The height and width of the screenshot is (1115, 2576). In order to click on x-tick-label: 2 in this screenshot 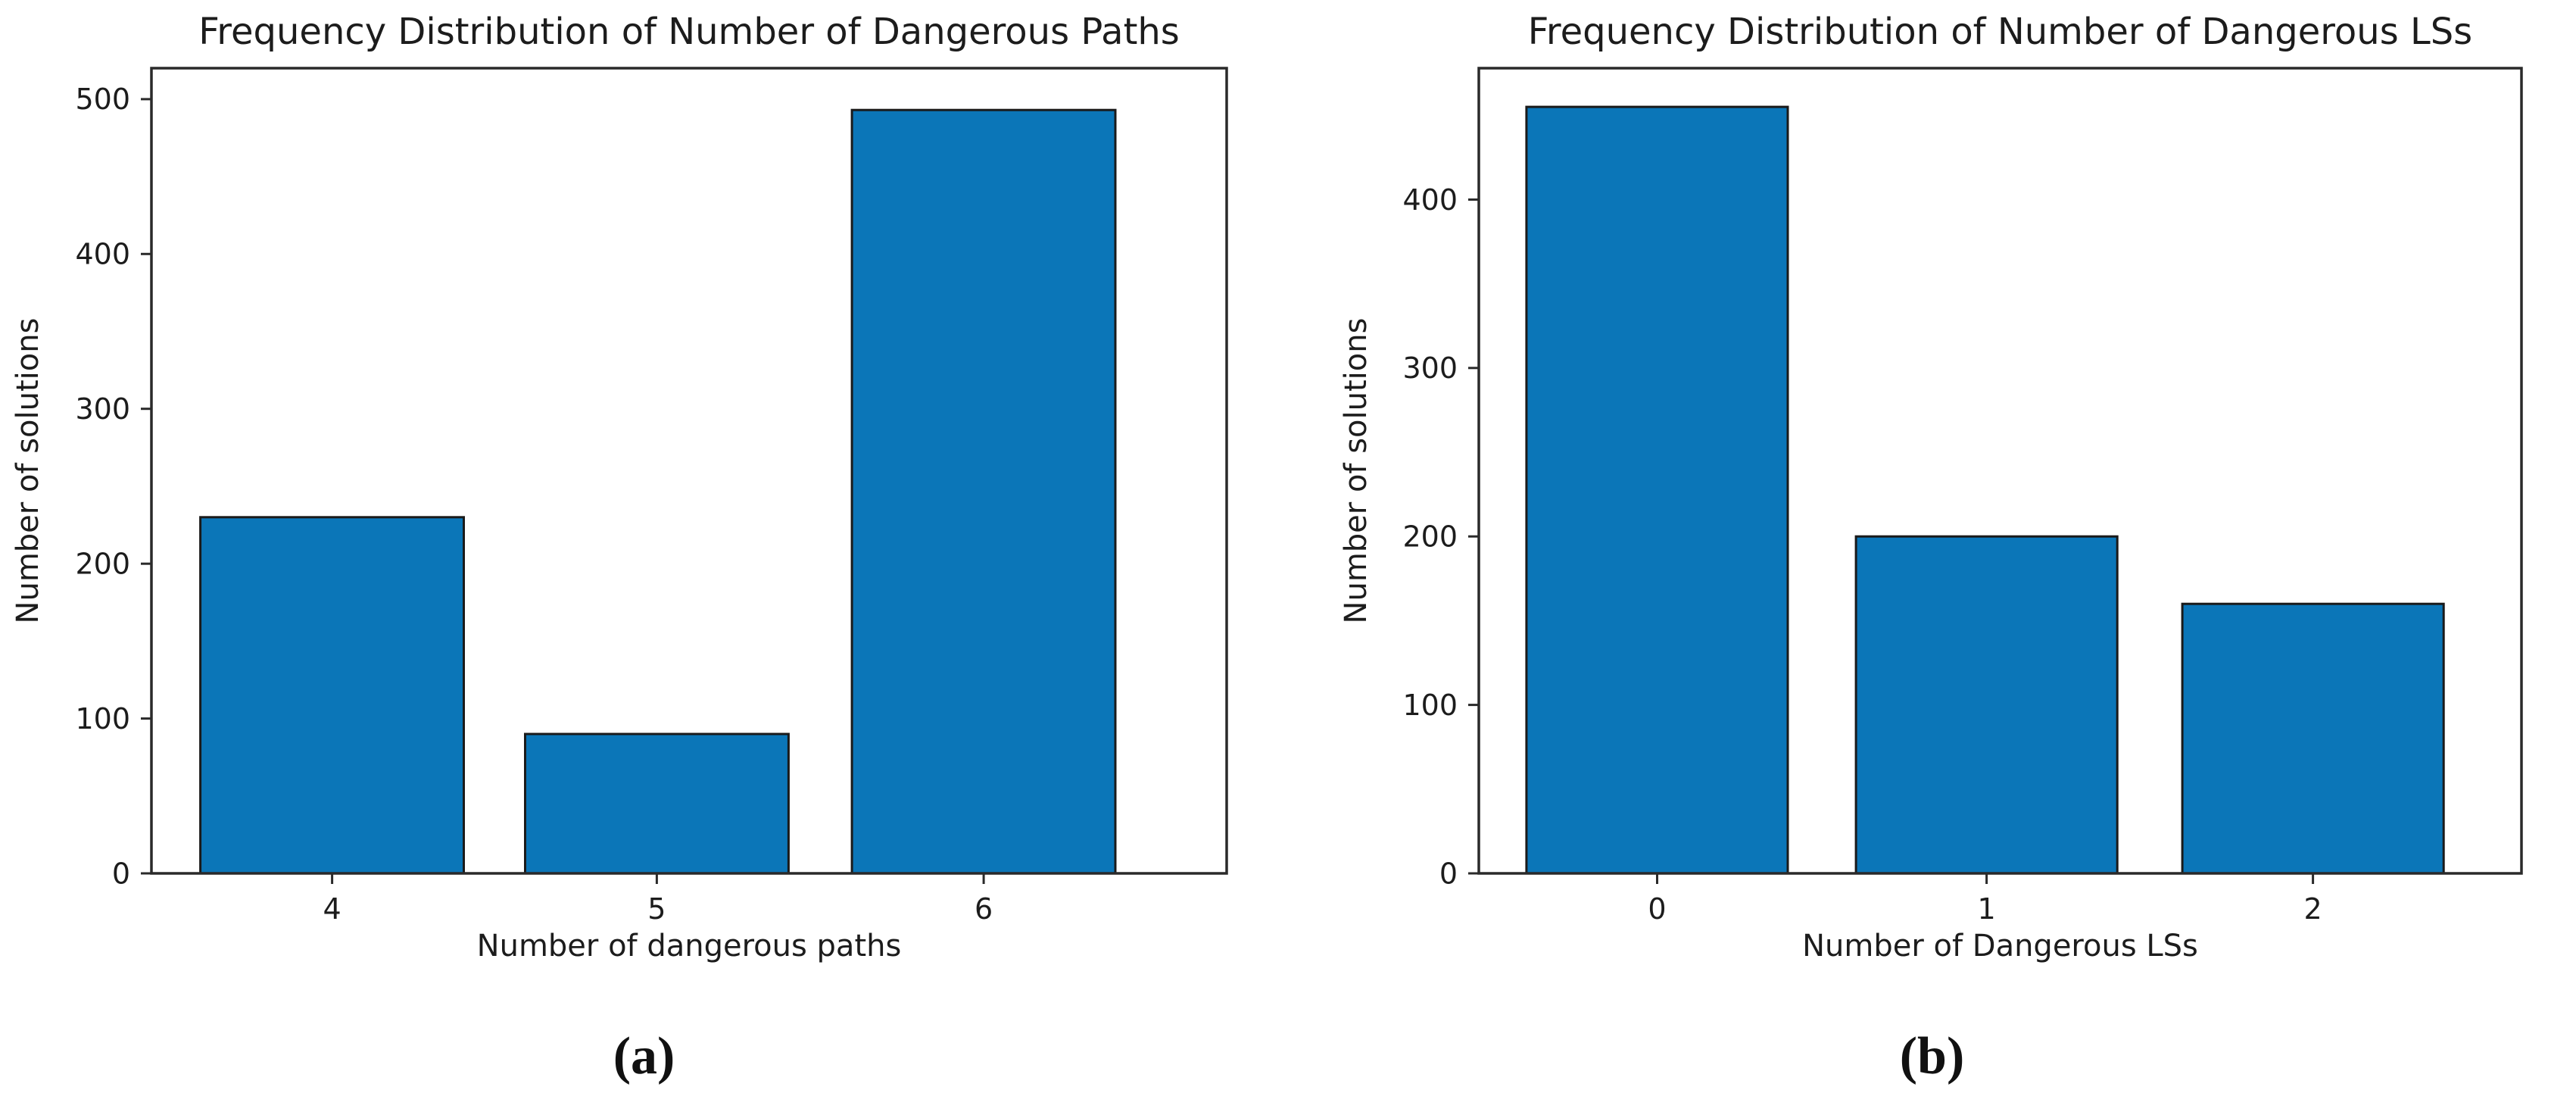, I will do `click(2313, 909)`.